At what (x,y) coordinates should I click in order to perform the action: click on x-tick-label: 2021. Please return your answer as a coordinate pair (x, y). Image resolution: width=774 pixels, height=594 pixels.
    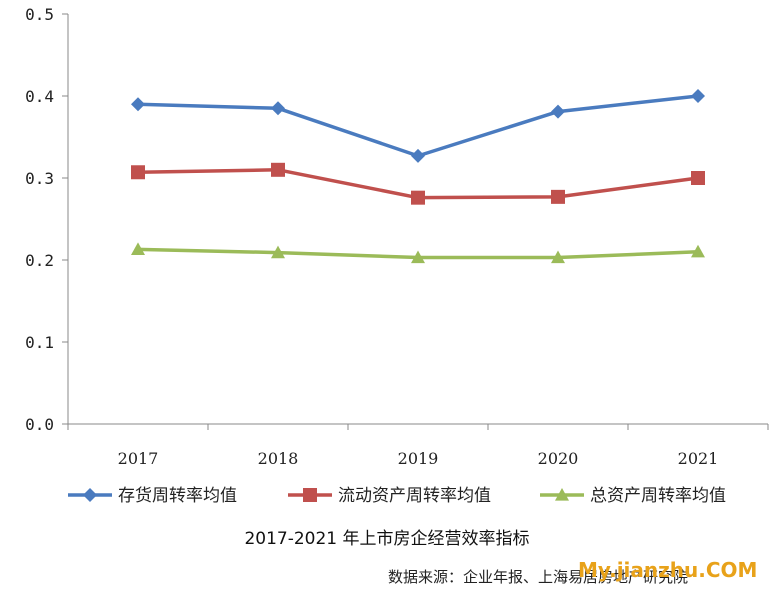
    Looking at the image, I should click on (698, 458).